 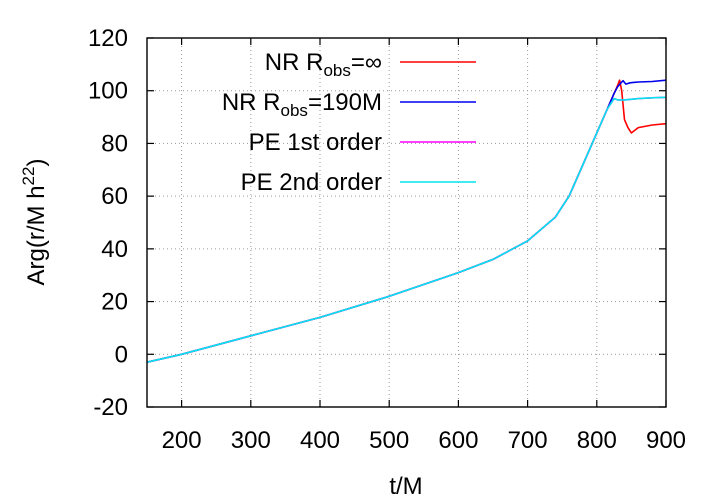 What do you see at coordinates (424, 440) in the screenshot?
I see `x-tick-labels: 200 300 400 500 600 700 800 900` at bounding box center [424, 440].